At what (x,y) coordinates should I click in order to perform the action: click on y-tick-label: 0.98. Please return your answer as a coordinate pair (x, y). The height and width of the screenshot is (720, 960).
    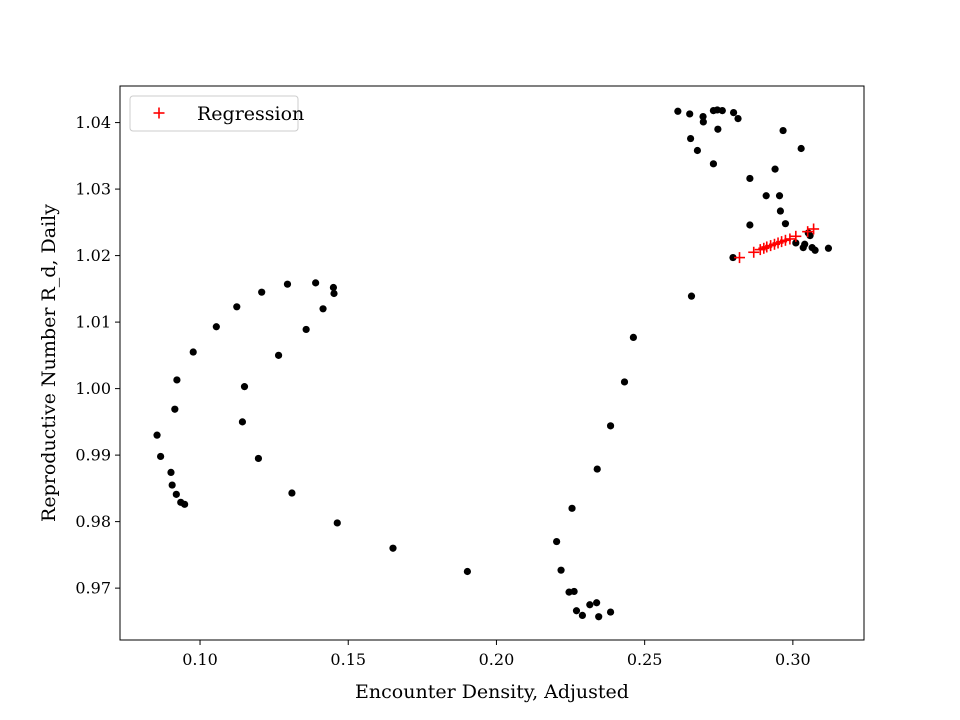
    Looking at the image, I should click on (93, 521).